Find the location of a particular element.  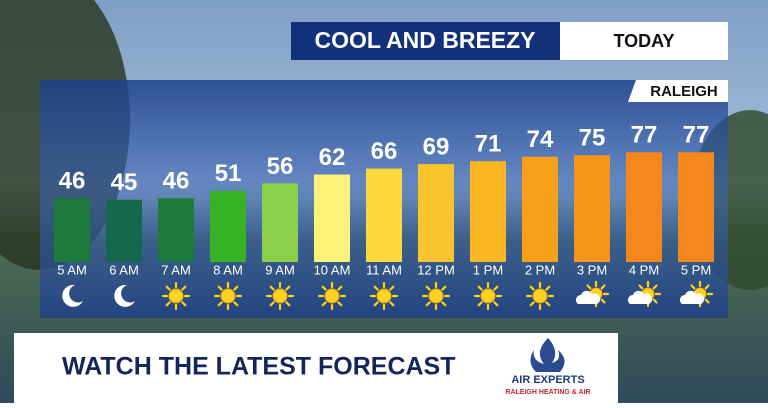

value-label: 62 is located at coordinates (332, 157).